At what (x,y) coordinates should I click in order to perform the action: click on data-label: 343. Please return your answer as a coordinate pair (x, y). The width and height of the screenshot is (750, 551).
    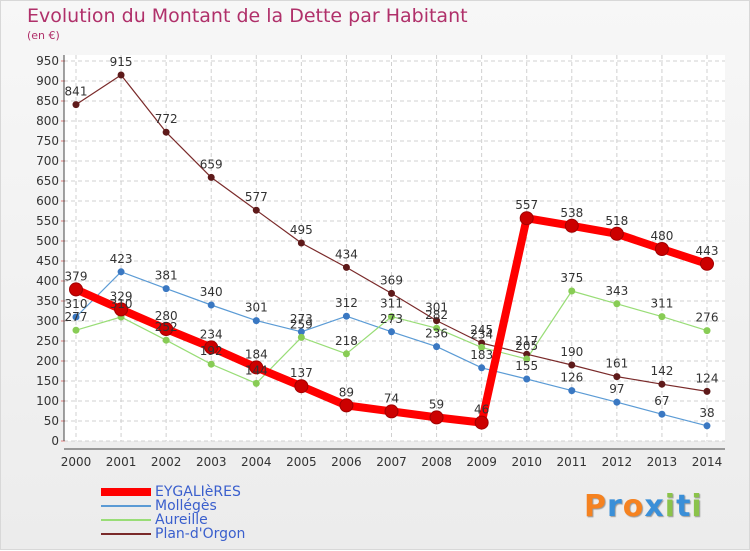
    Looking at the image, I should click on (616, 291).